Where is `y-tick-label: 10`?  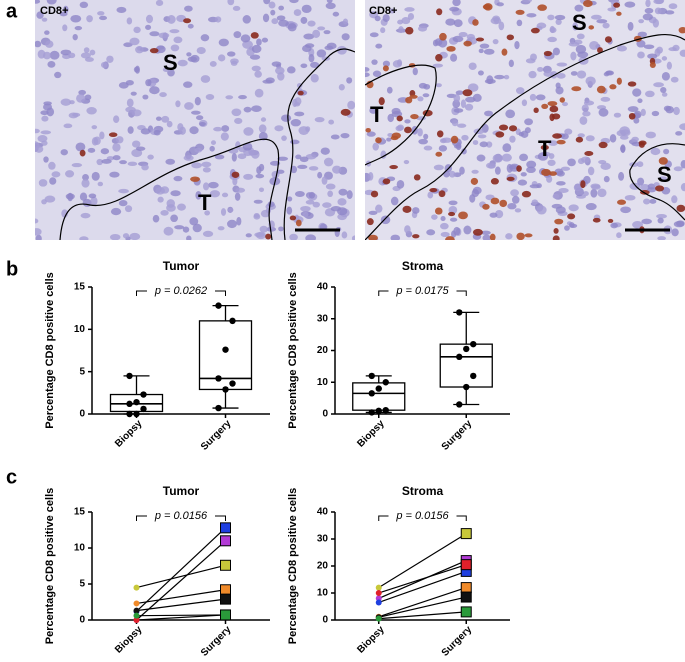 y-tick-label: 10 is located at coordinates (80, 329).